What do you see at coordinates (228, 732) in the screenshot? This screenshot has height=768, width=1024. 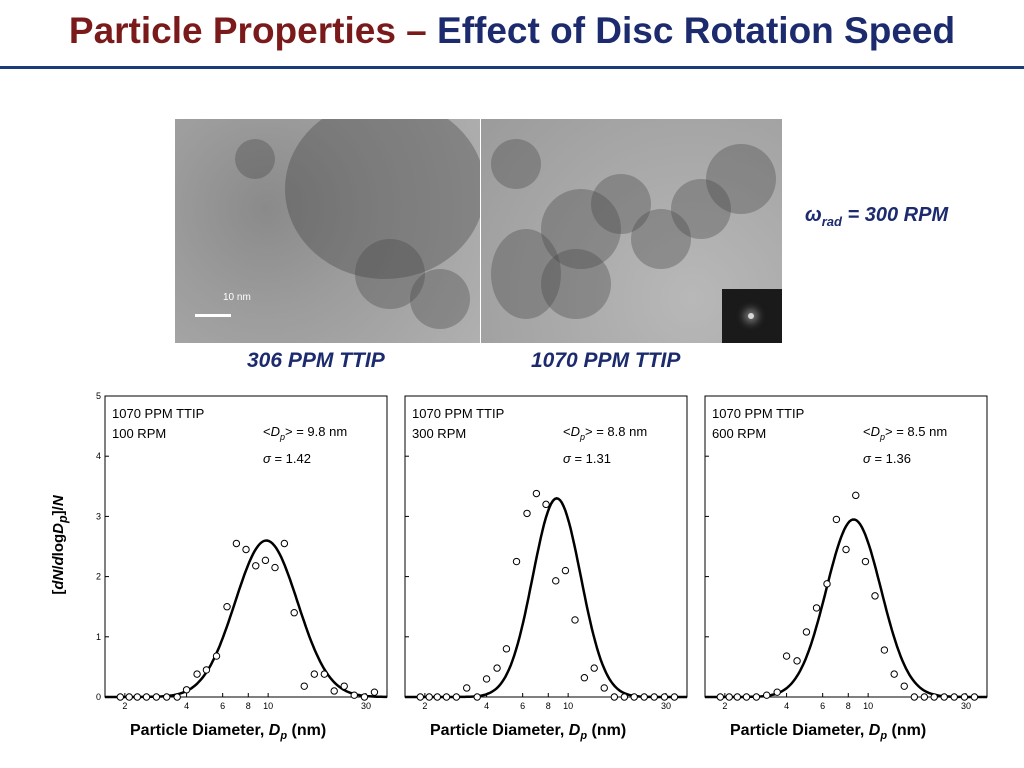 I see `x-axis-label-1: Particle Diameter, Dp (nm)` at bounding box center [228, 732].